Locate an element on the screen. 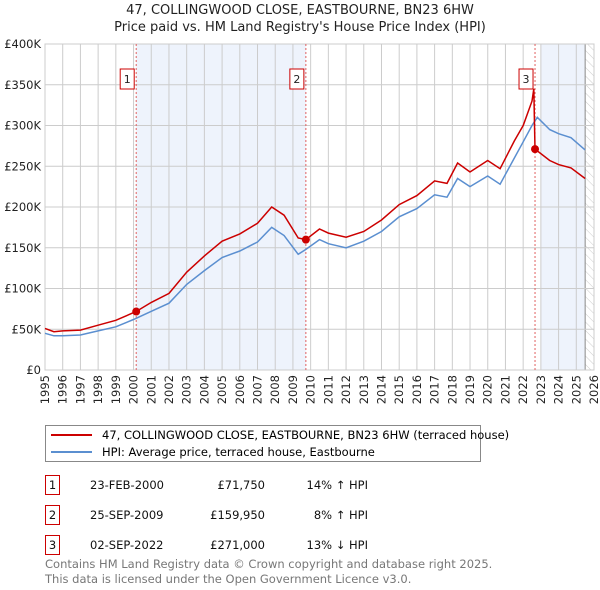 The height and width of the screenshot is (590, 600). transaction-row: 3 02-SEP-2022 £271,000 13% ↓ HPI is located at coordinates (215, 545).